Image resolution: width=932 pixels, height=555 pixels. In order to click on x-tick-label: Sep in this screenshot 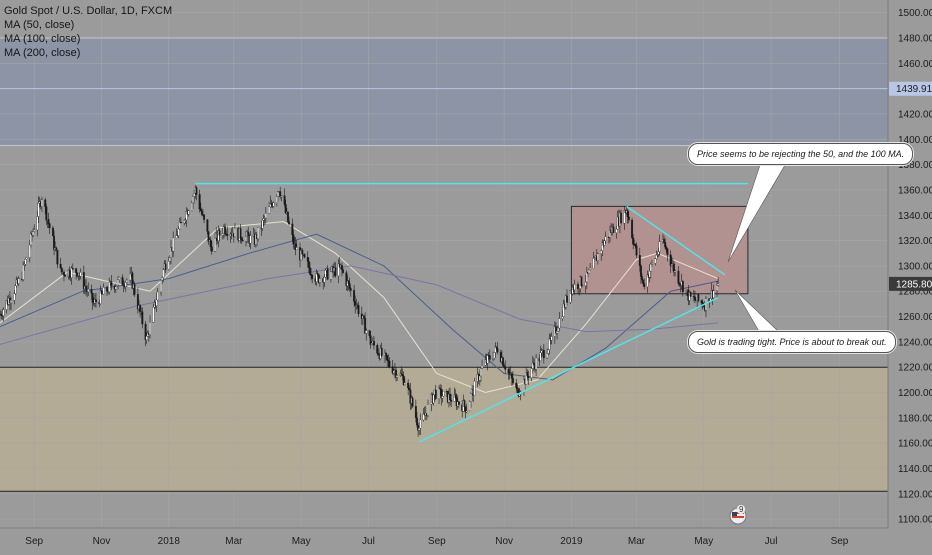, I will do `click(34, 541)`.